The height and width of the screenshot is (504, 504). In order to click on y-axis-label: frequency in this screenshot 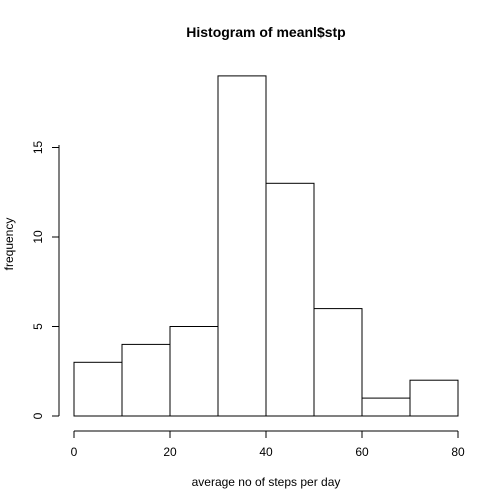, I will do `click(9, 244)`.